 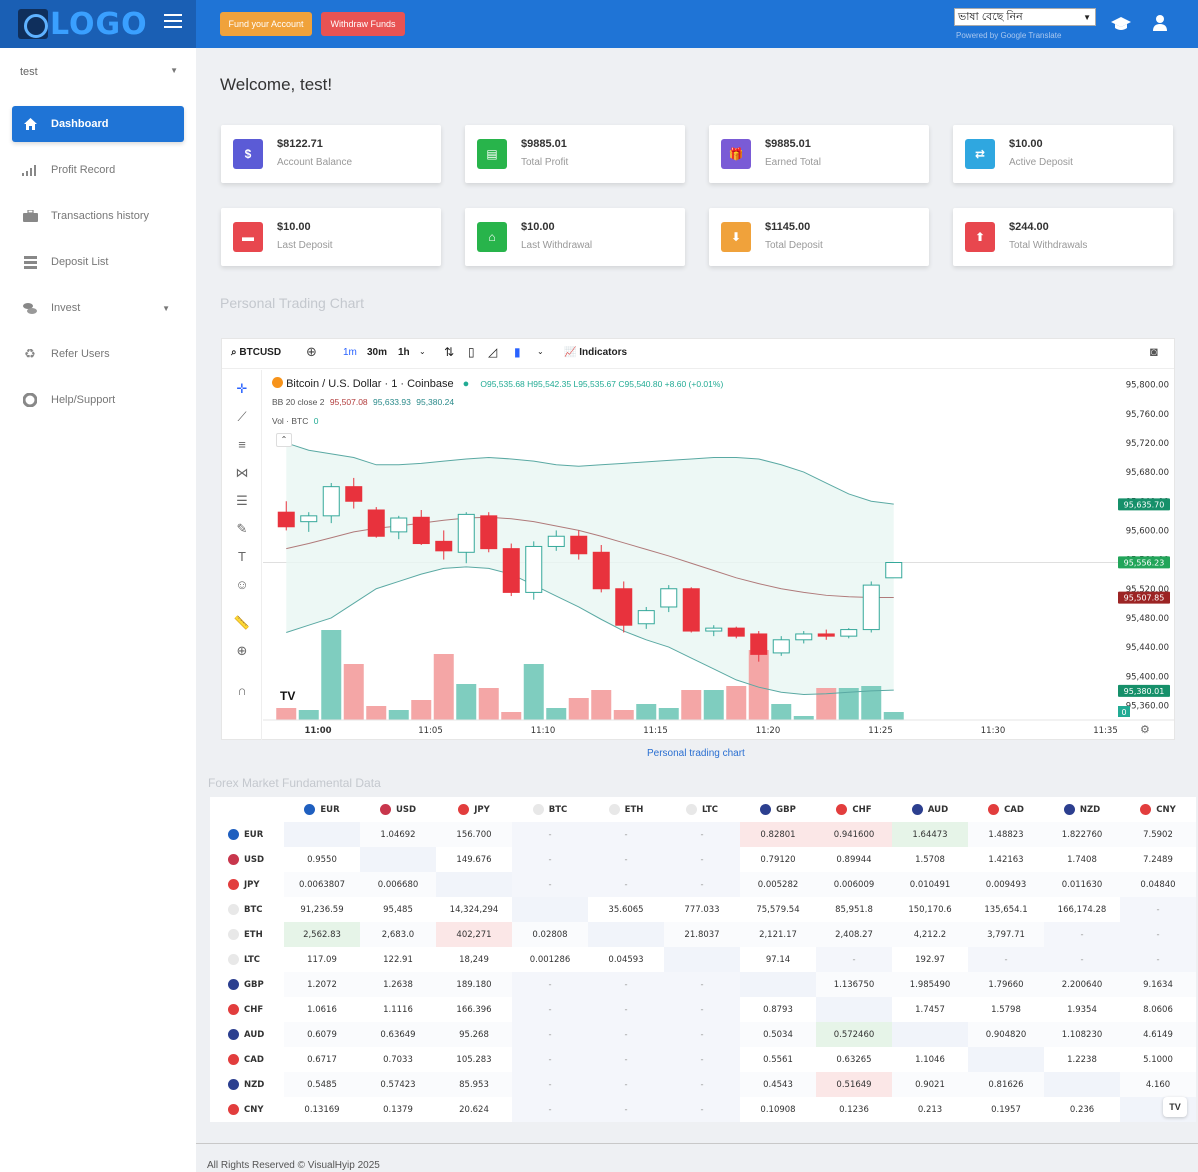 I want to click on table-cell: 2,683.0, so click(x=398, y=934).